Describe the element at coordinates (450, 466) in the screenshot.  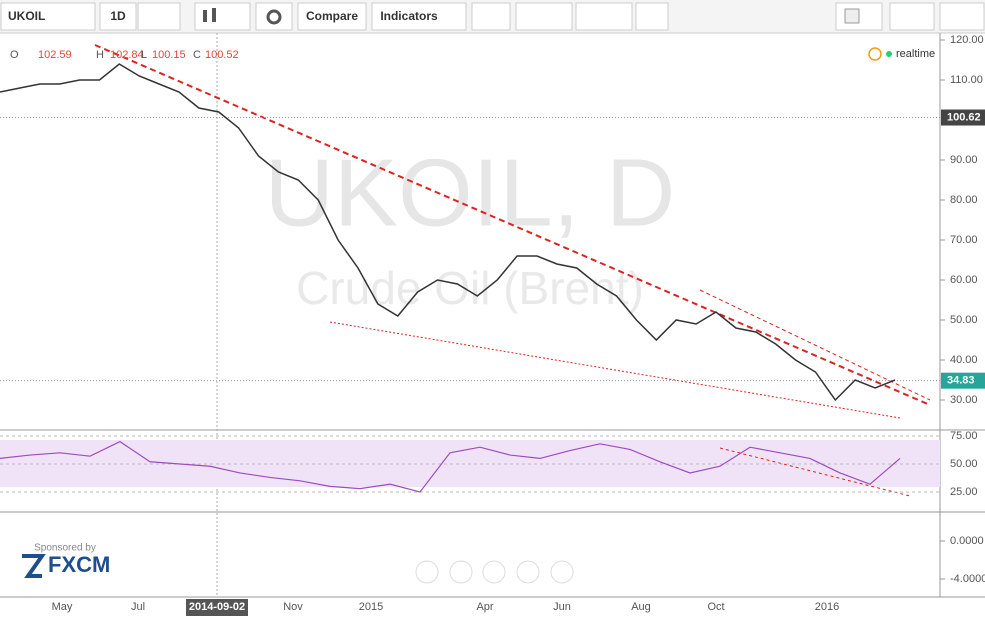
I see `rsi-line` at that location.